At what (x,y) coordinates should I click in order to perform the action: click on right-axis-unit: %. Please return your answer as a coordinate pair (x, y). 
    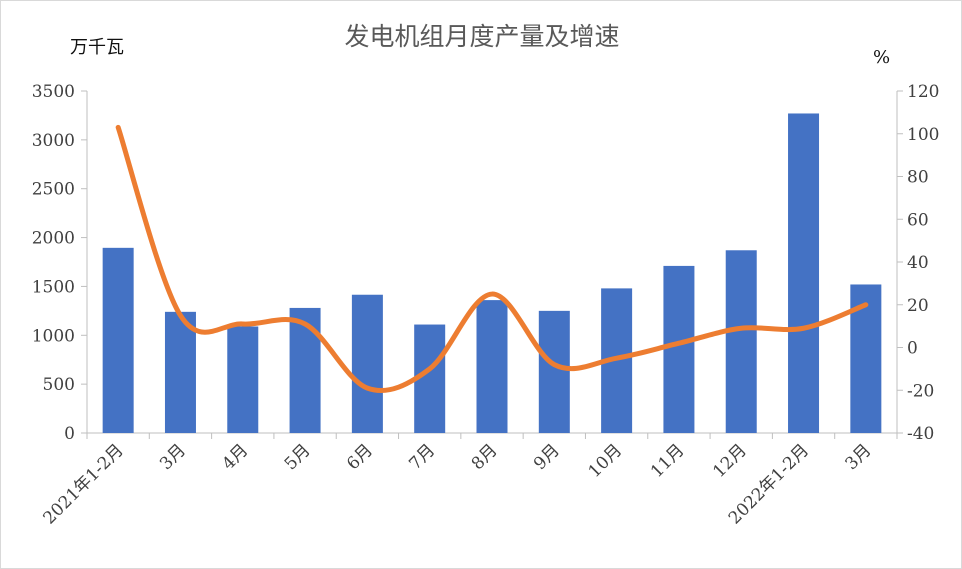
    Looking at the image, I should click on (881, 57).